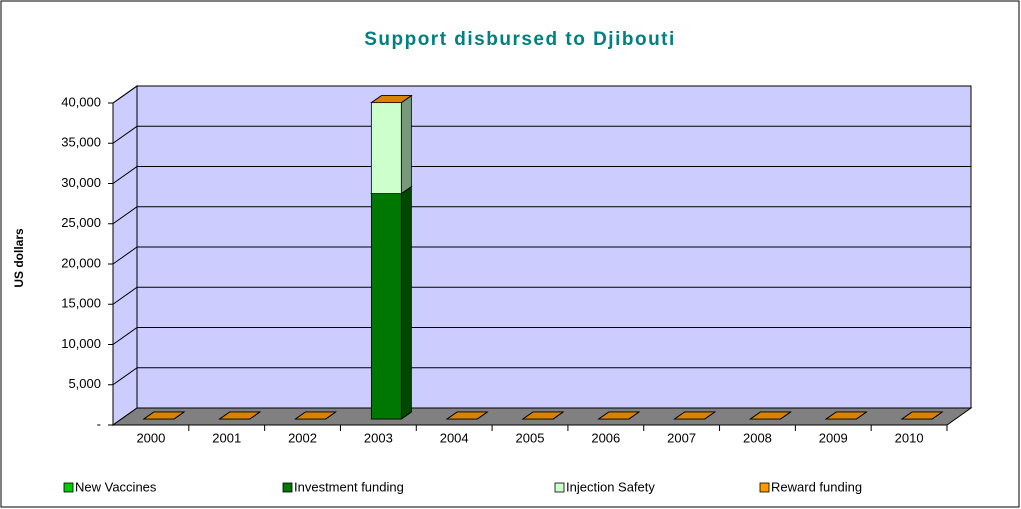 This screenshot has width=1021, height=509. Describe the element at coordinates (530, 437) in the screenshot. I see `x-tick-label: 2005` at that location.